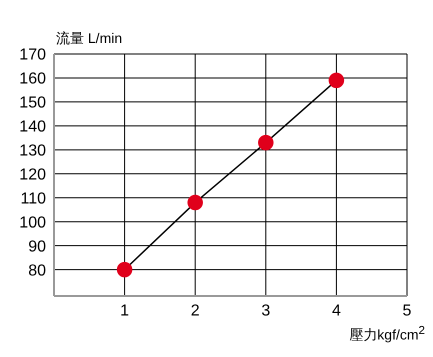 The image size is (433, 357). I want to click on x-tick-label: 1, so click(125, 311).